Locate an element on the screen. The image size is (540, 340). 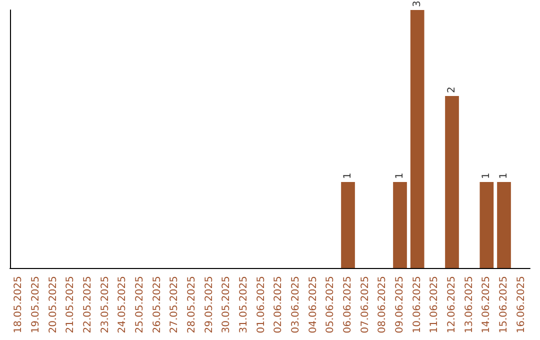
x-tick-label: 16.06.2025 is located at coordinates (521, 305).